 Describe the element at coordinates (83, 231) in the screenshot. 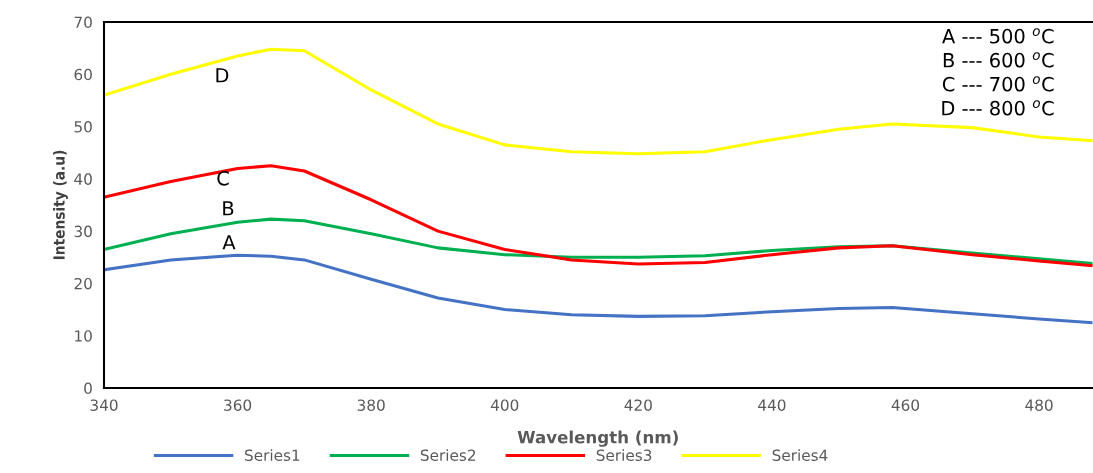

I see `y-tick-label: 30` at that location.